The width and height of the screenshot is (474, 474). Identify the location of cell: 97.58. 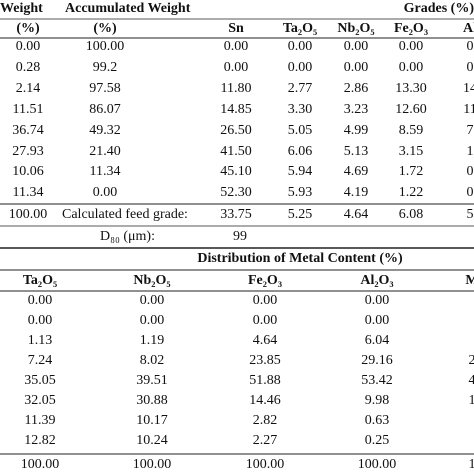
(105, 88).